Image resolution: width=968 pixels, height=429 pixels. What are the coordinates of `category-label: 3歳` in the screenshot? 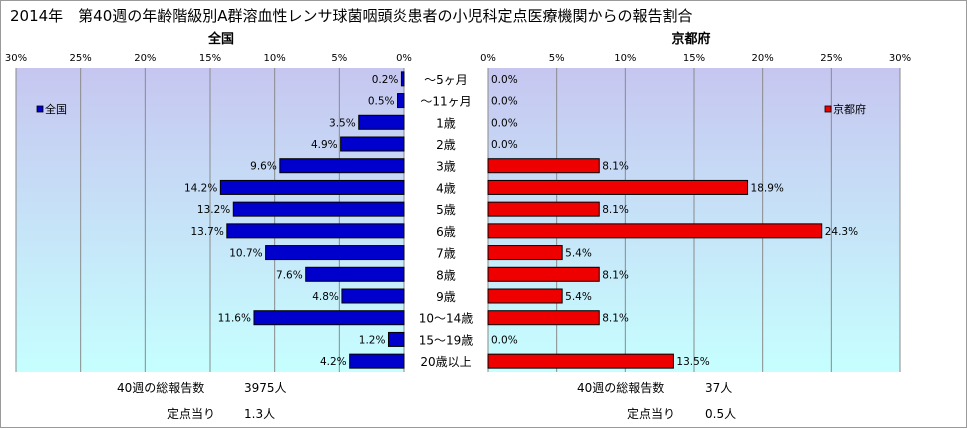 It's located at (446, 167).